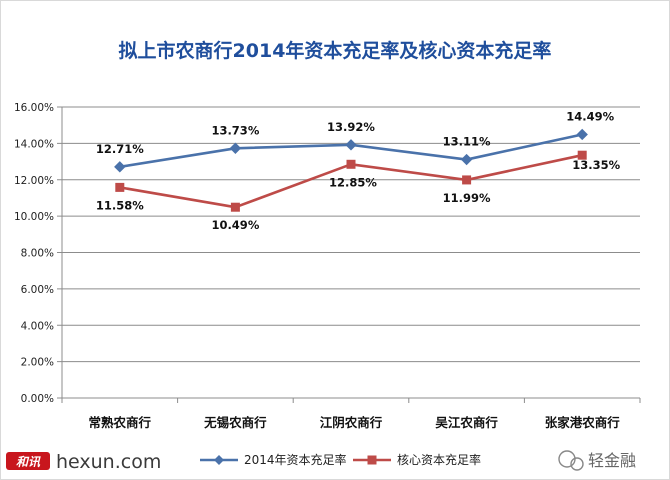 This screenshot has width=670, height=480. Describe the element at coordinates (295, 459) in the screenshot. I see `legend-label-1: 2014年资本充足率` at that location.